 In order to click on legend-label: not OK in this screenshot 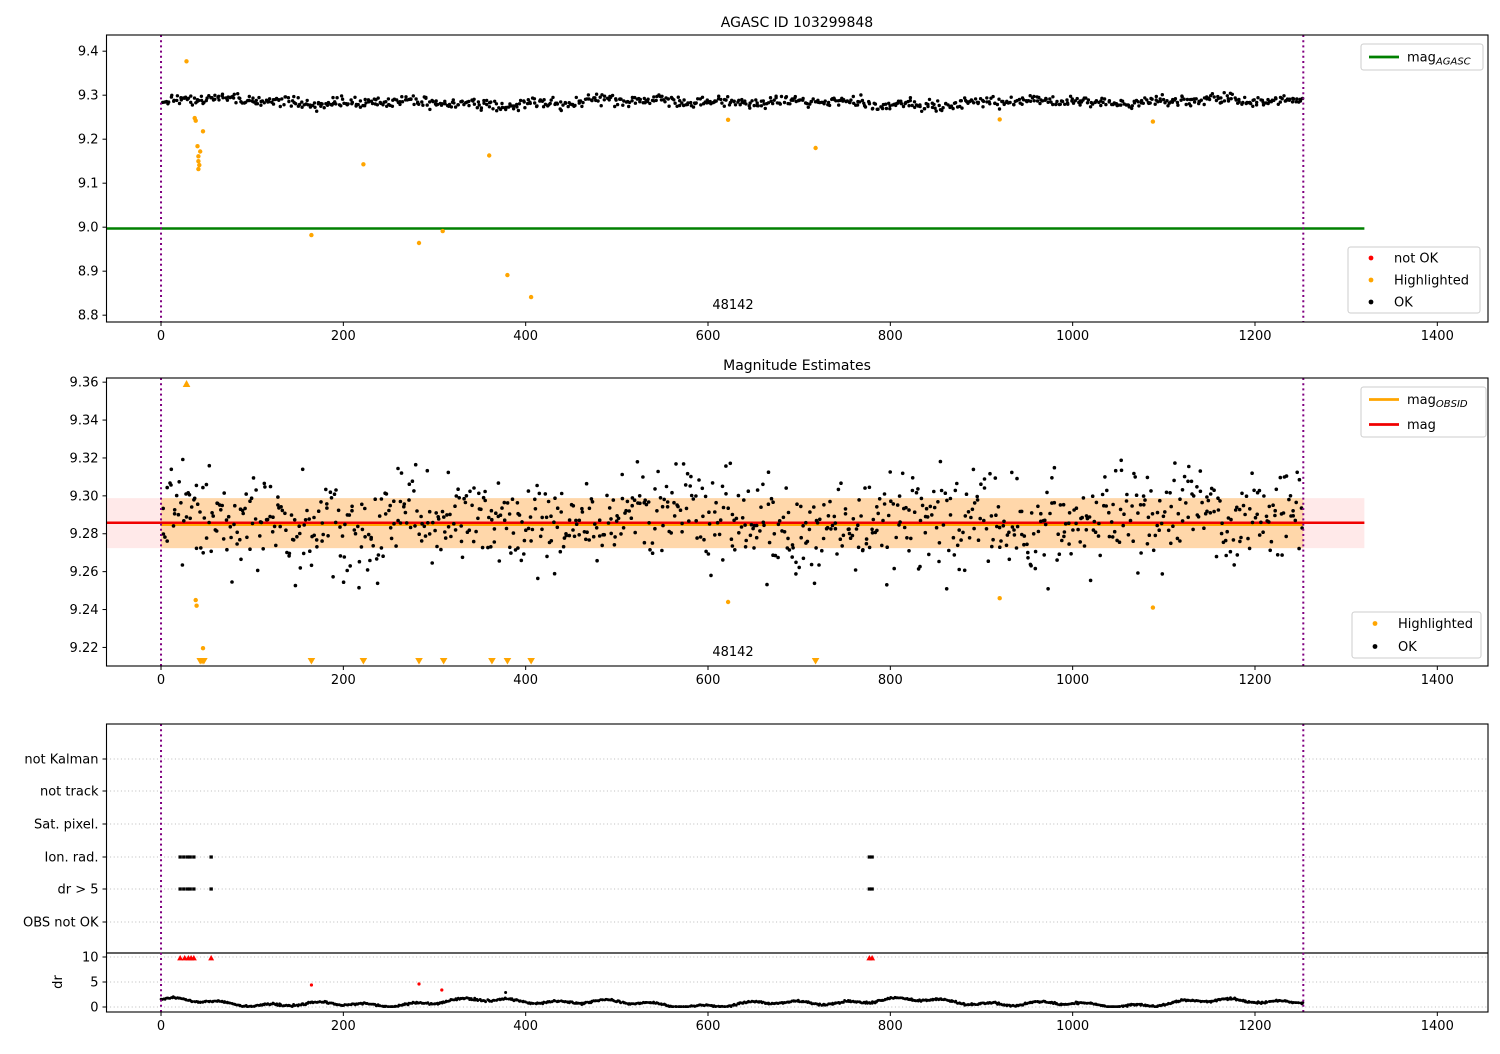, I will do `click(1416, 259)`.